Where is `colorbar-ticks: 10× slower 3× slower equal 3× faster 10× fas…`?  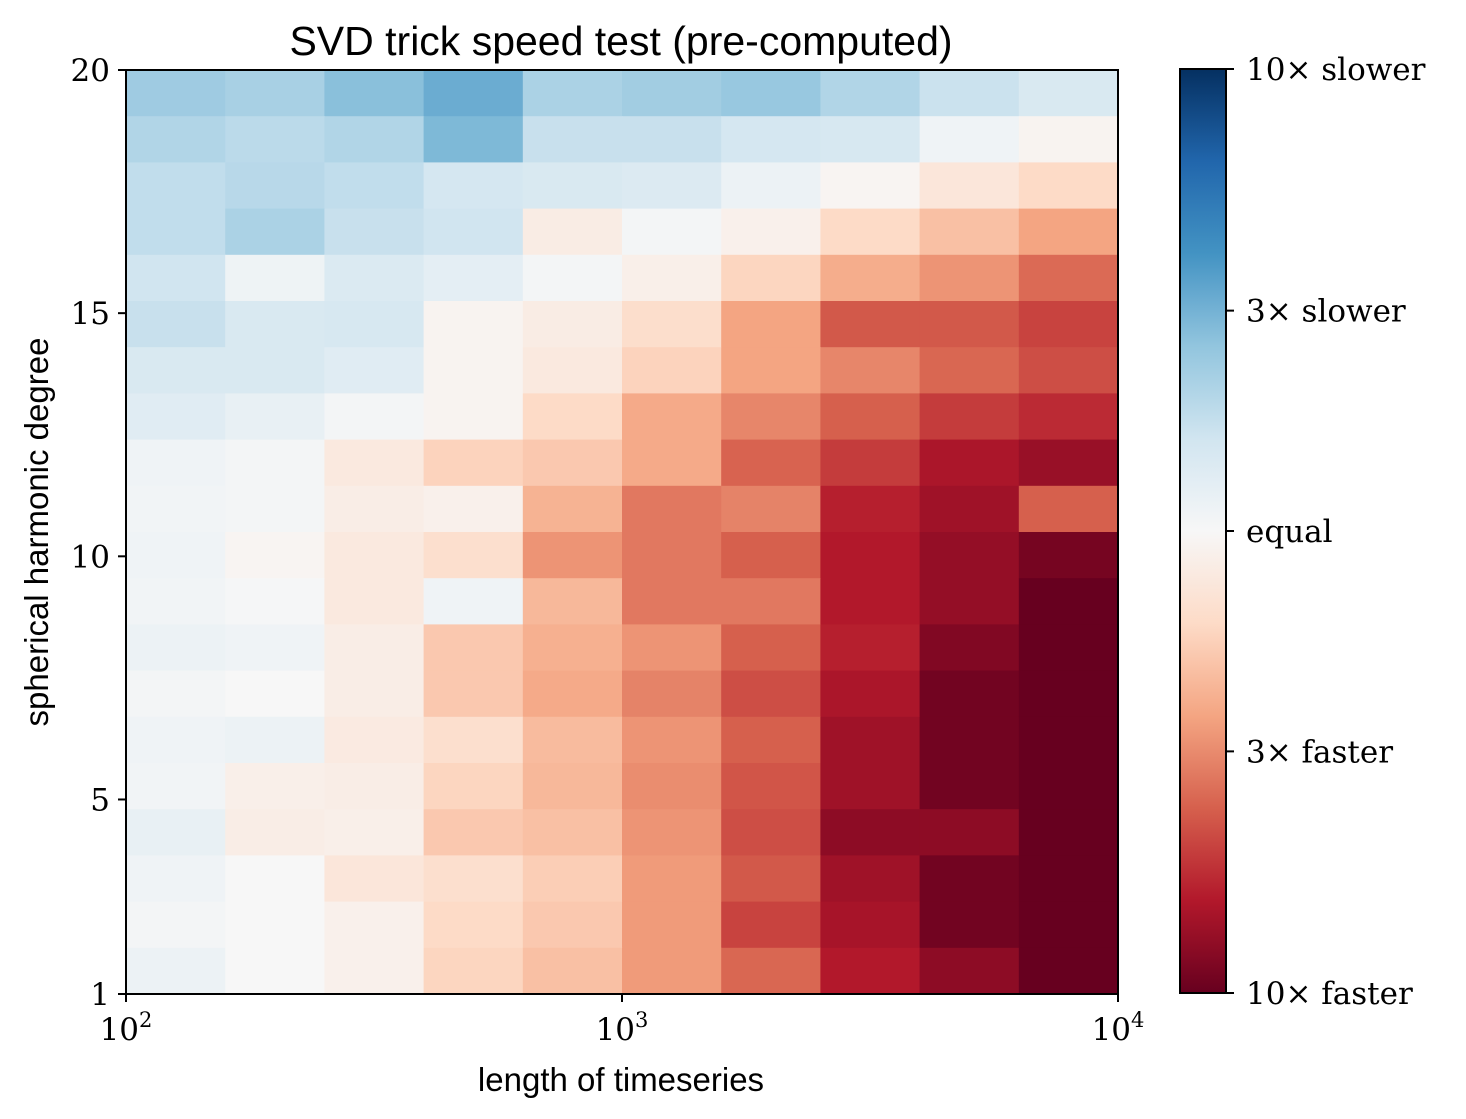
colorbar-ticks: 10× slower 3× slower equal 3× faster 10× fas… is located at coordinates (1326, 532).